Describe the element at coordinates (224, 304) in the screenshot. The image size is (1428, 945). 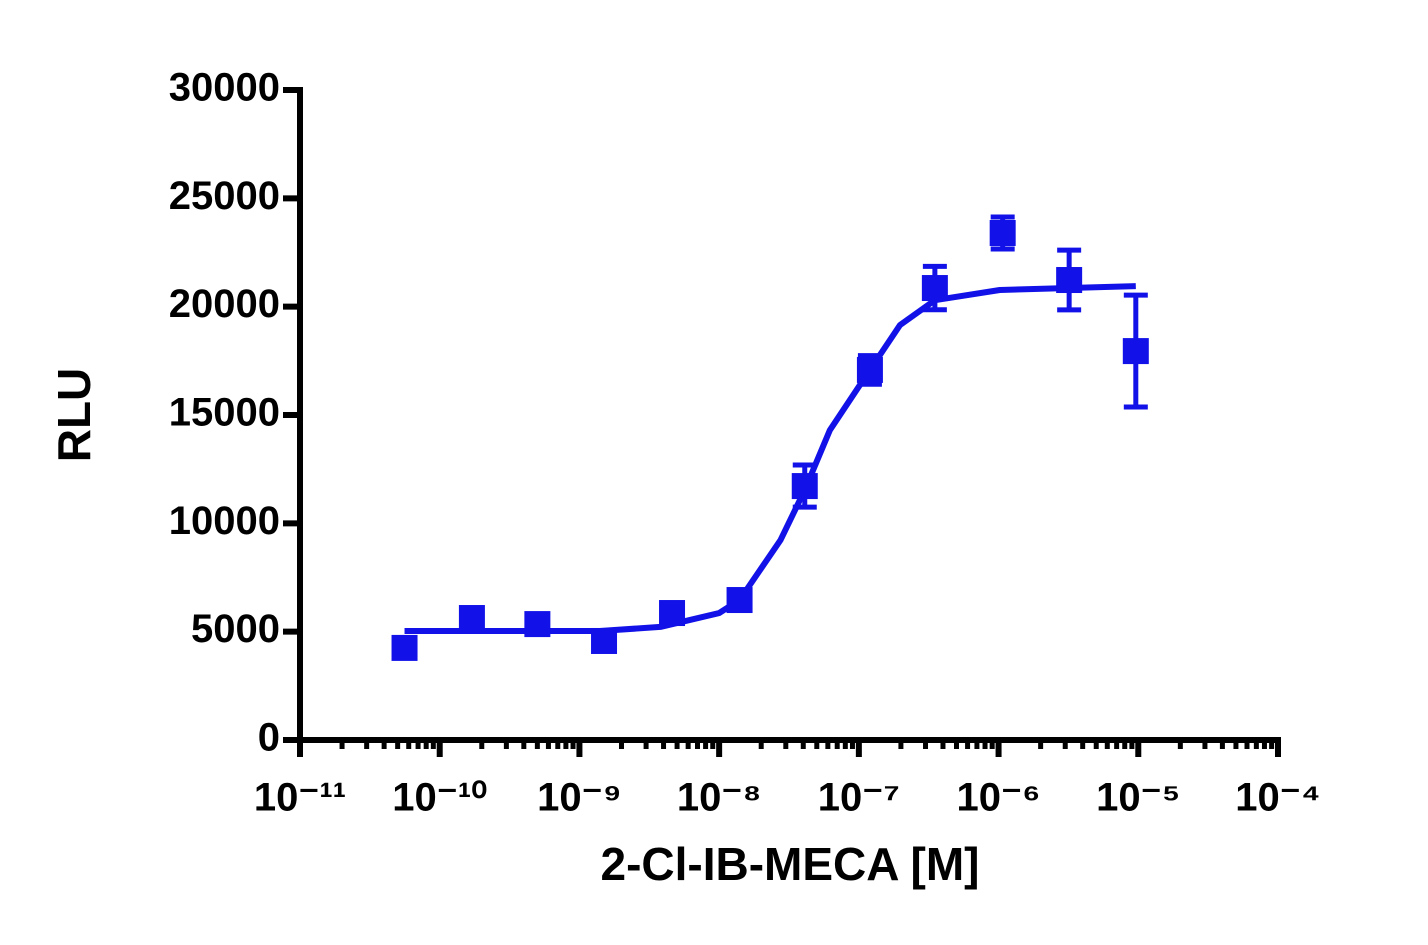
I see `y-tick-label: 20000` at that location.